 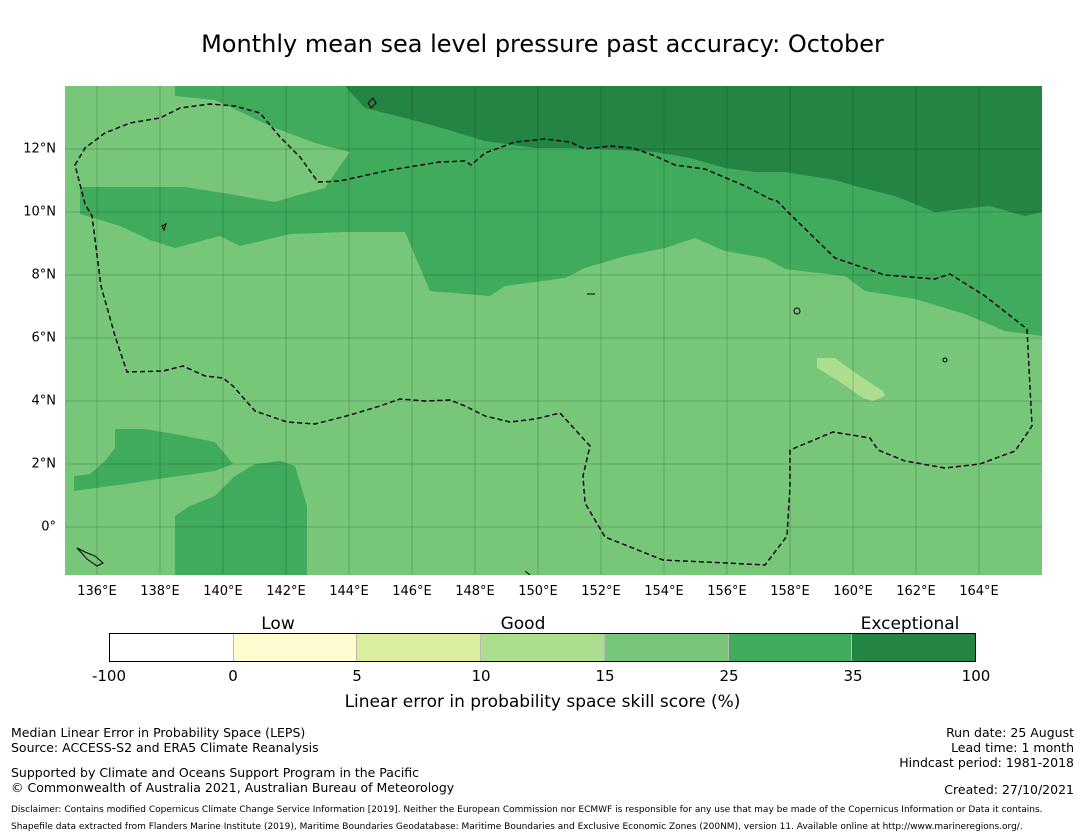 What do you see at coordinates (976, 676) in the screenshot?
I see `colorbar-tick: 100` at bounding box center [976, 676].